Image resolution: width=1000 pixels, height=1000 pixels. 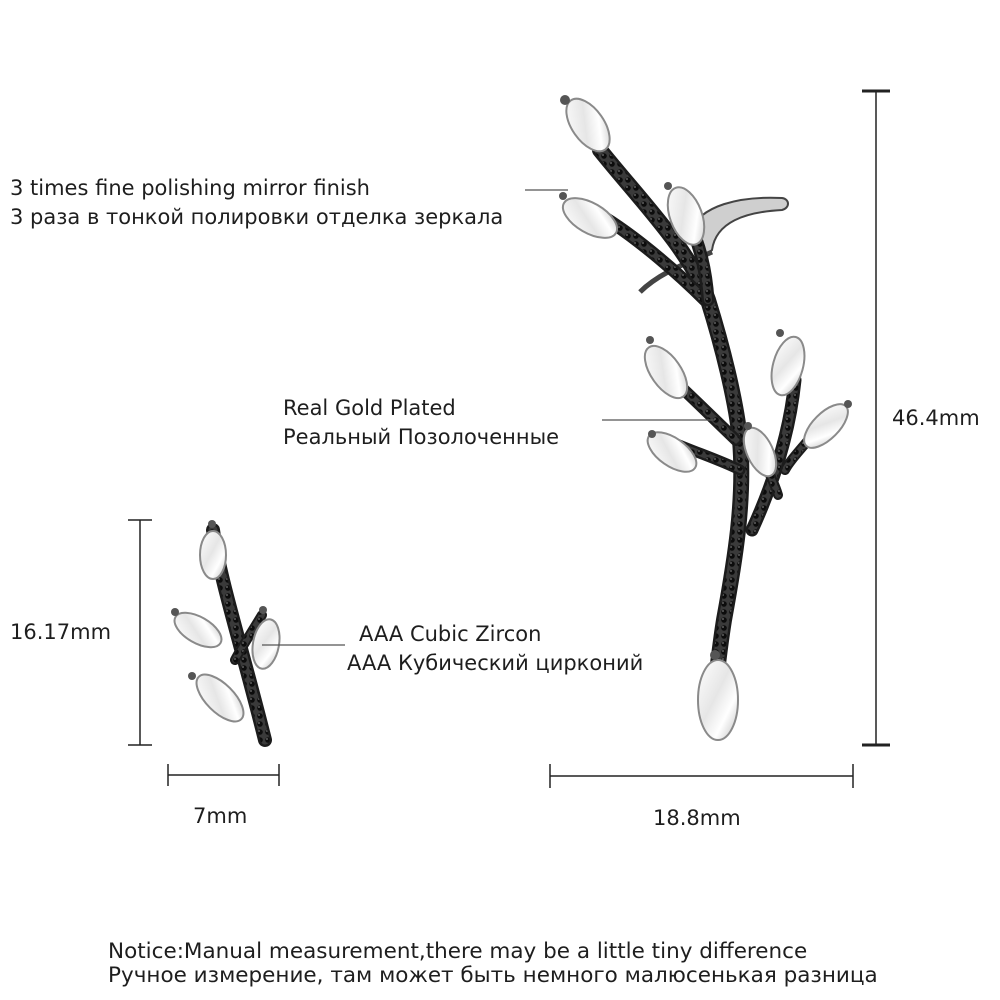 What do you see at coordinates (495, 649) in the screenshot?
I see `stone-callout: AAA Cubic Zircon AAA Кубический цирконий` at bounding box center [495, 649].